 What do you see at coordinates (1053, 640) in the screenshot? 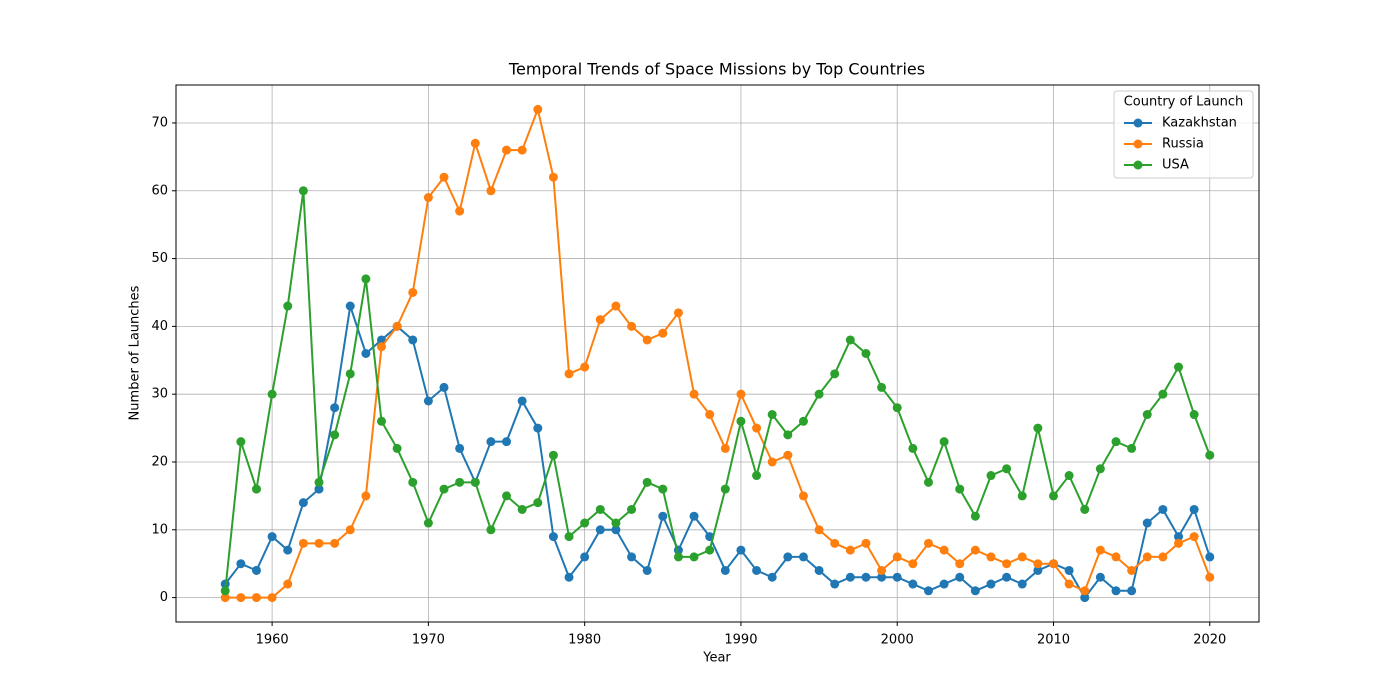
I see `x-tick-label: 2010` at bounding box center [1053, 640].